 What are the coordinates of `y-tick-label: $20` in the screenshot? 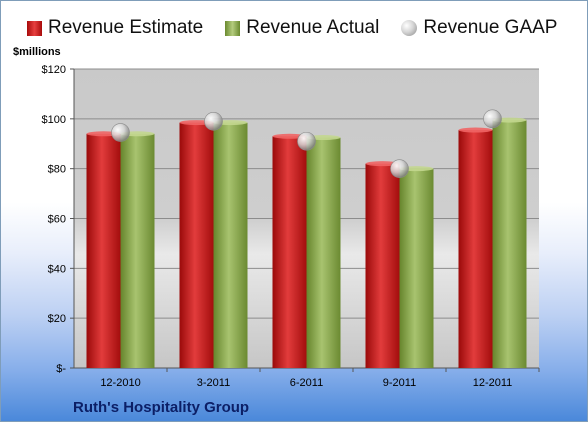 It's located at (57, 319).